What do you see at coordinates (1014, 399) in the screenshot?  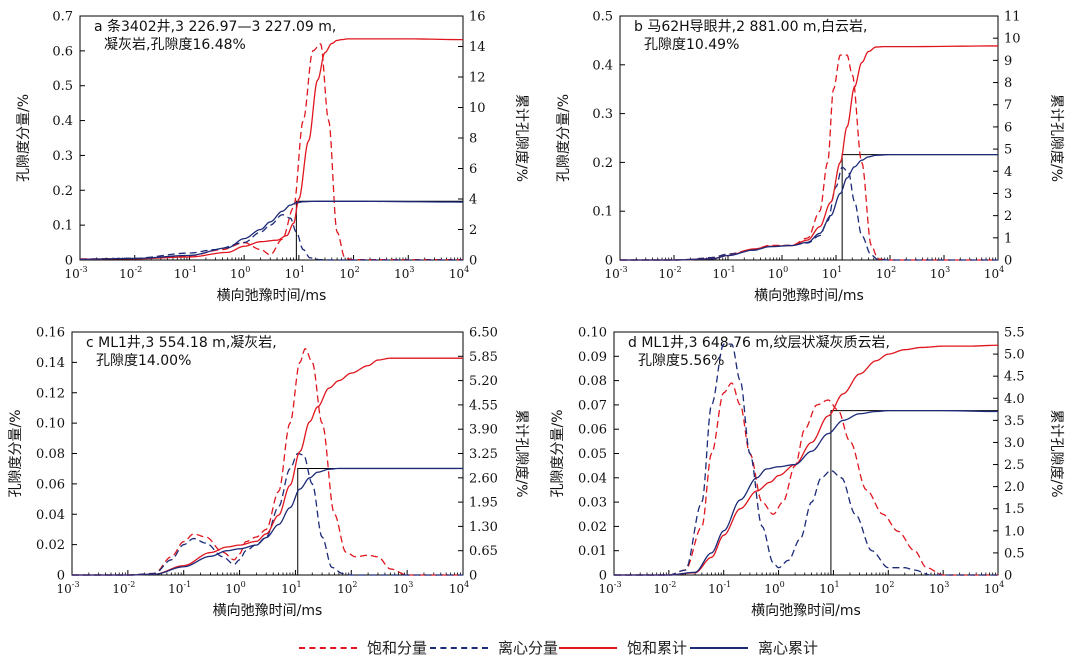 I see `y-right-tick-label: 4.0` at bounding box center [1014, 399].